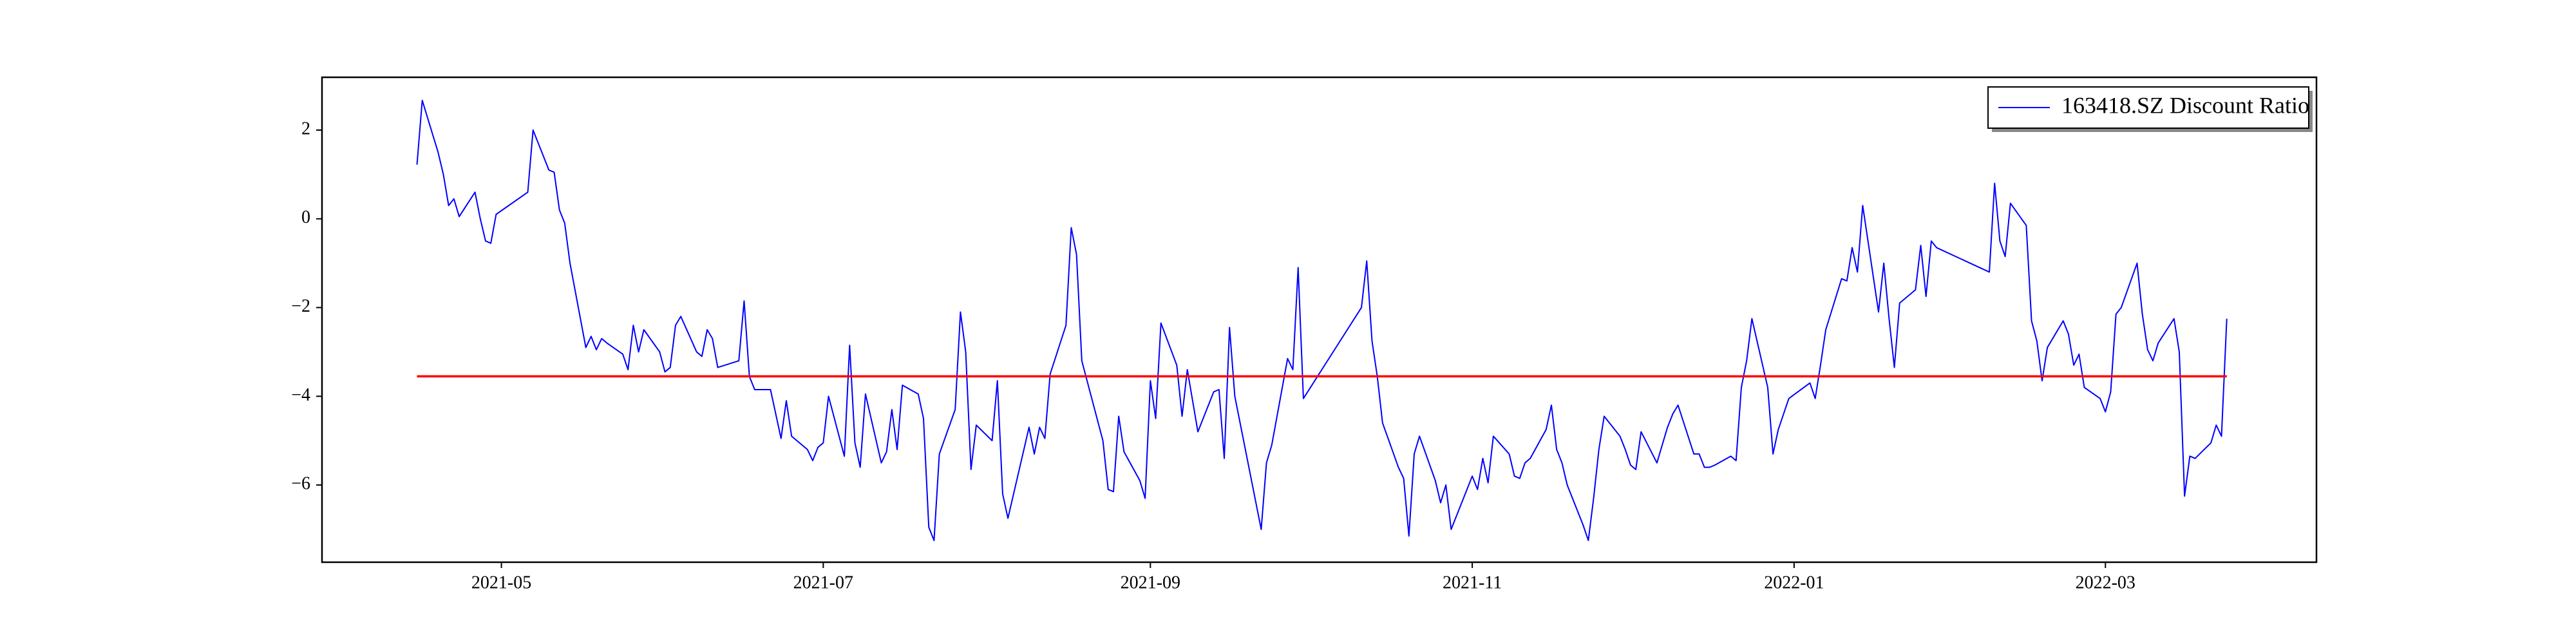 This screenshot has width=2576, height=644. Describe the element at coordinates (1794, 582) in the screenshot. I see `x-tick-label: 2022-01` at that location.